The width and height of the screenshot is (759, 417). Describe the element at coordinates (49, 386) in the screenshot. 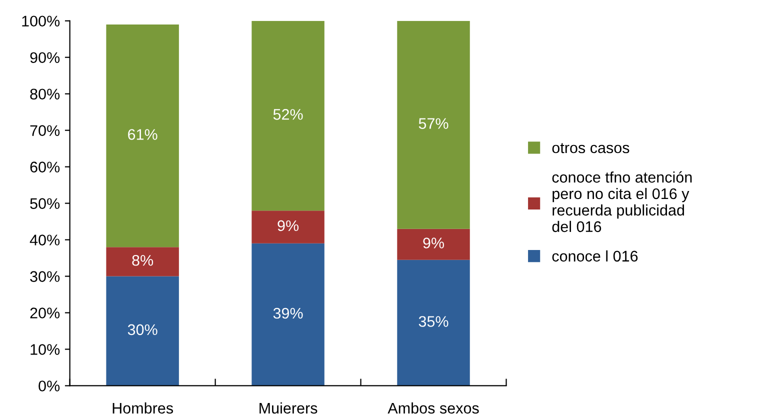

I see `y-tick-label: 0%` at that location.